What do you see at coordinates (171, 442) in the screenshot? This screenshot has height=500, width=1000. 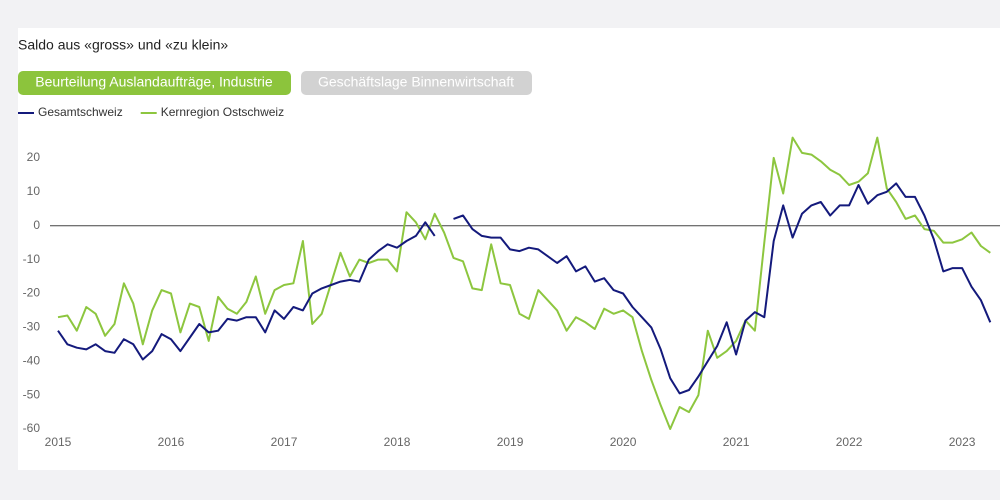 I see `x-tick-label: 2016` at bounding box center [171, 442].